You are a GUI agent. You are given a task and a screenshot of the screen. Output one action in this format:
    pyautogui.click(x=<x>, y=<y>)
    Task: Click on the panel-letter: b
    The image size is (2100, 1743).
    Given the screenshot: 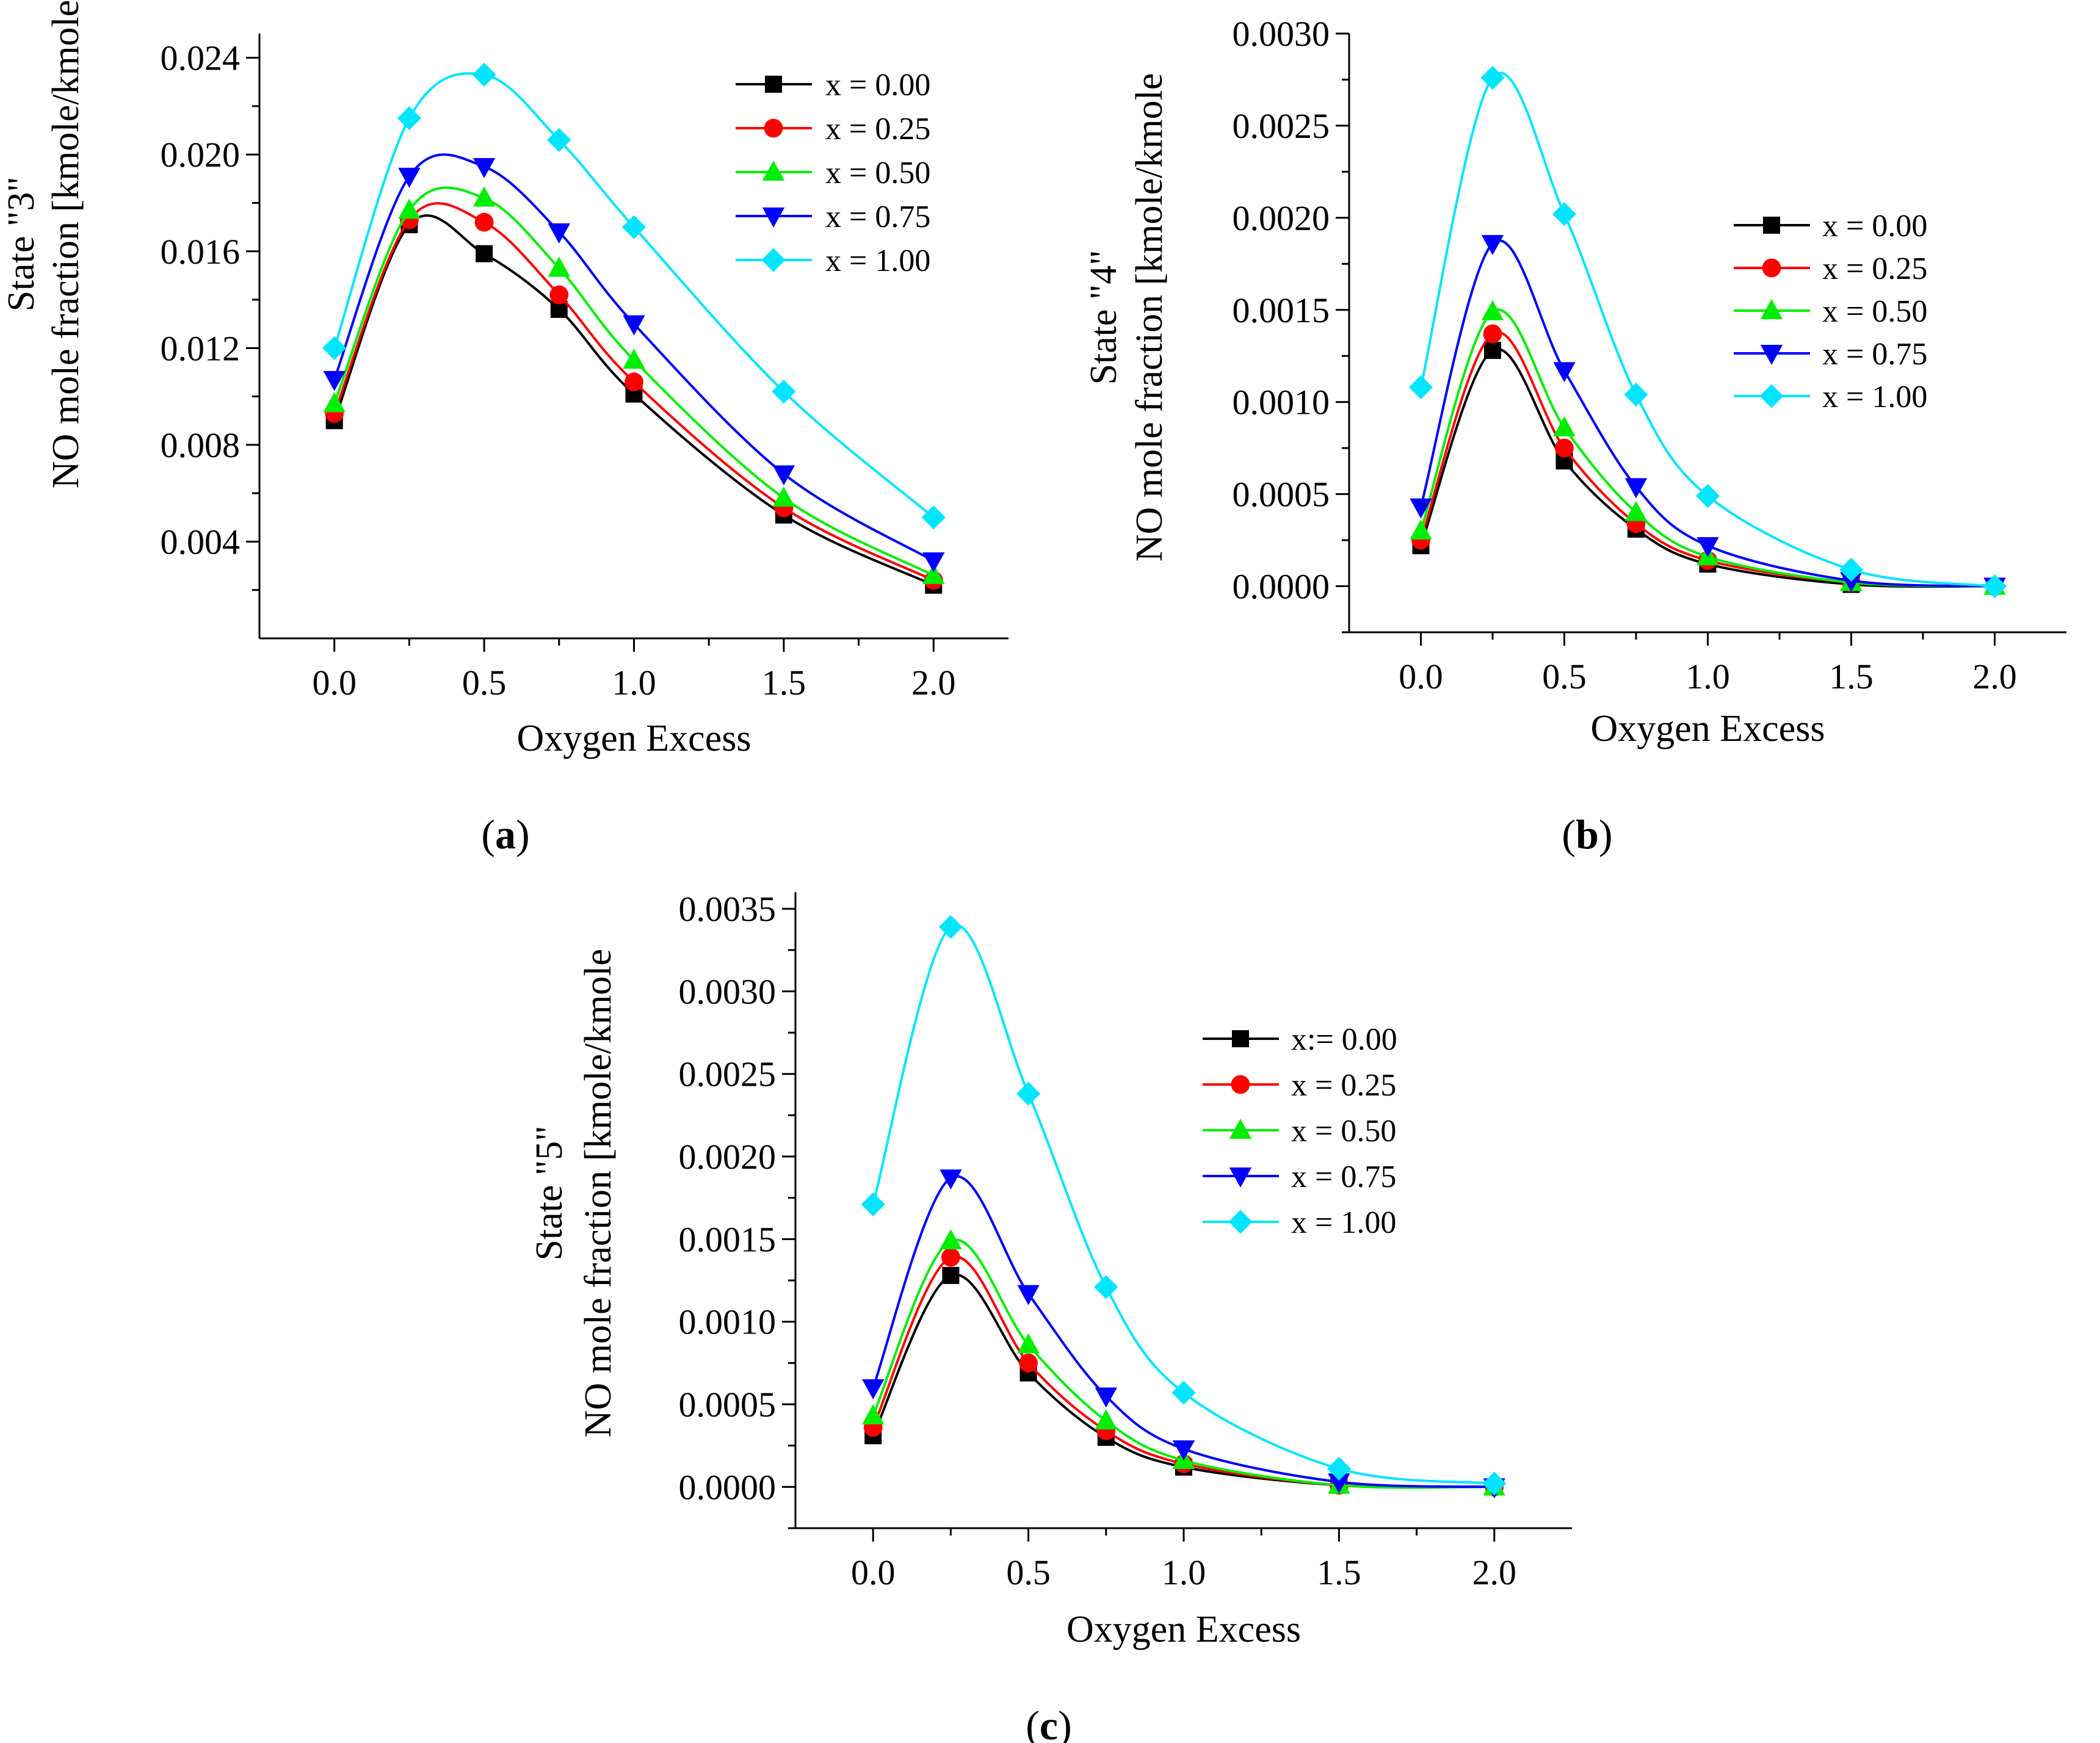 What is the action you would take?
    pyautogui.click(x=1587, y=834)
    